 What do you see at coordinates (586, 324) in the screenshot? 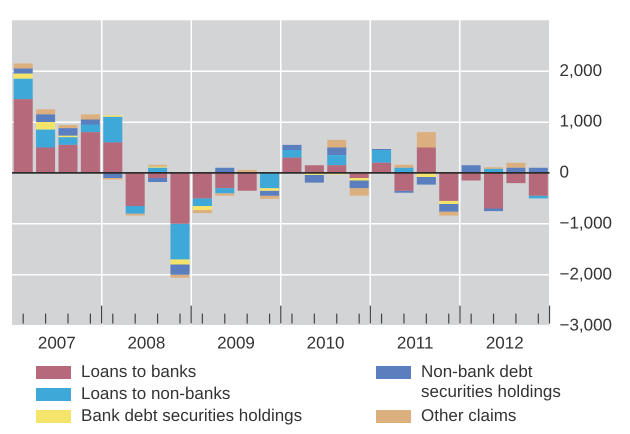
I see `y-tick-label: −3,000` at bounding box center [586, 324].